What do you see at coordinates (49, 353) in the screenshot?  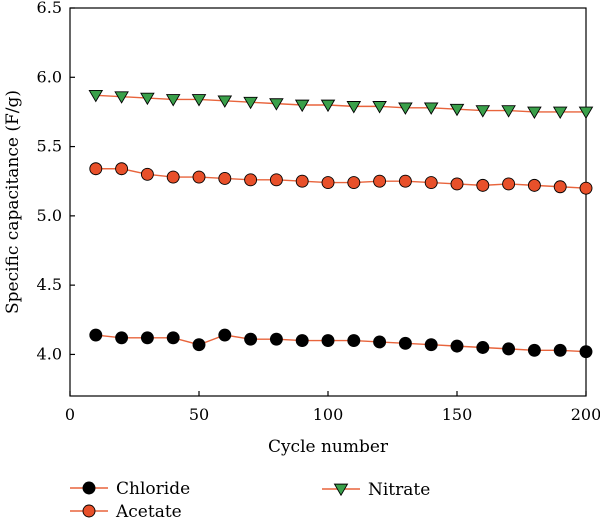 I see `y-tick-label: 4.0` at bounding box center [49, 353].